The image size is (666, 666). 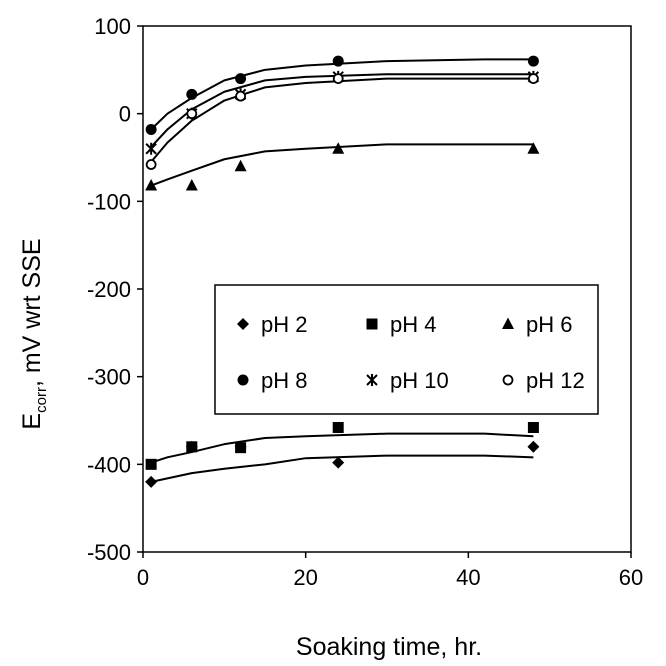 I want to click on legend-item: pH 6, so click(x=537, y=324).